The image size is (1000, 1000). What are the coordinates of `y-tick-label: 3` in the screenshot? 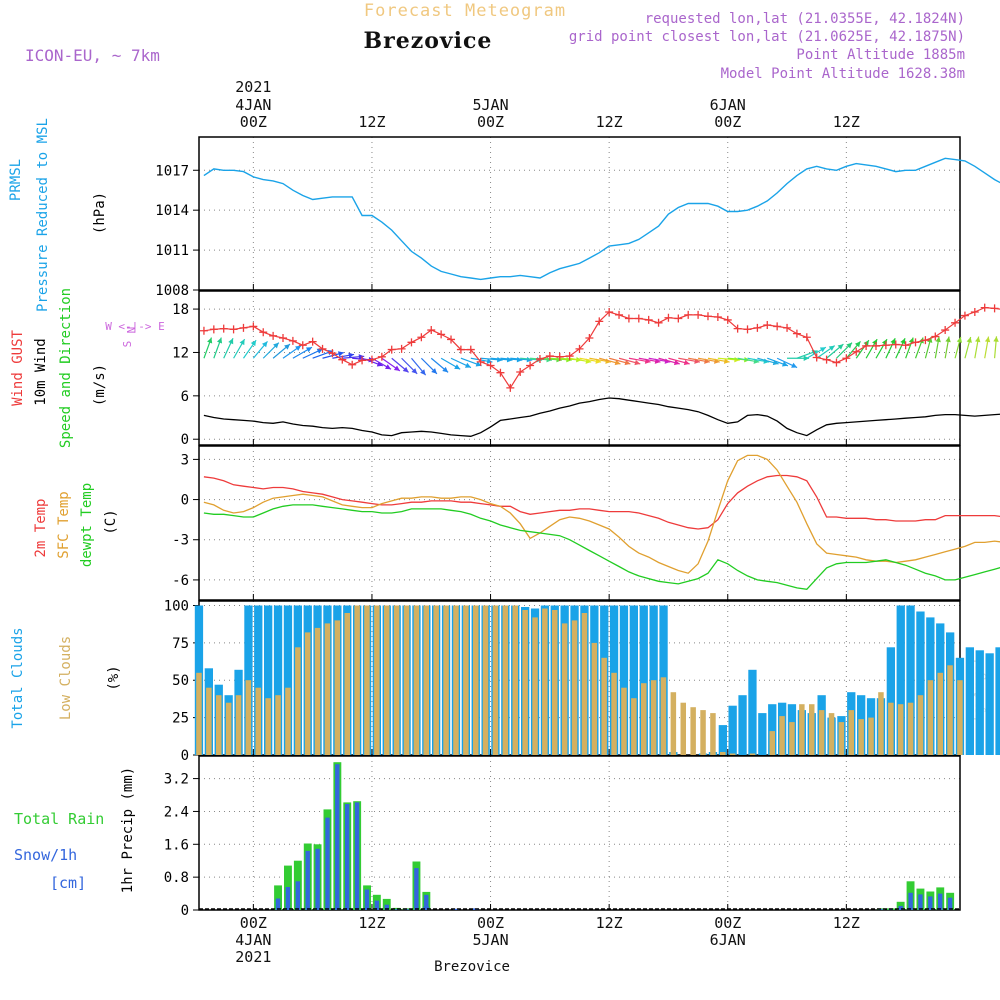 It's located at (185, 460).